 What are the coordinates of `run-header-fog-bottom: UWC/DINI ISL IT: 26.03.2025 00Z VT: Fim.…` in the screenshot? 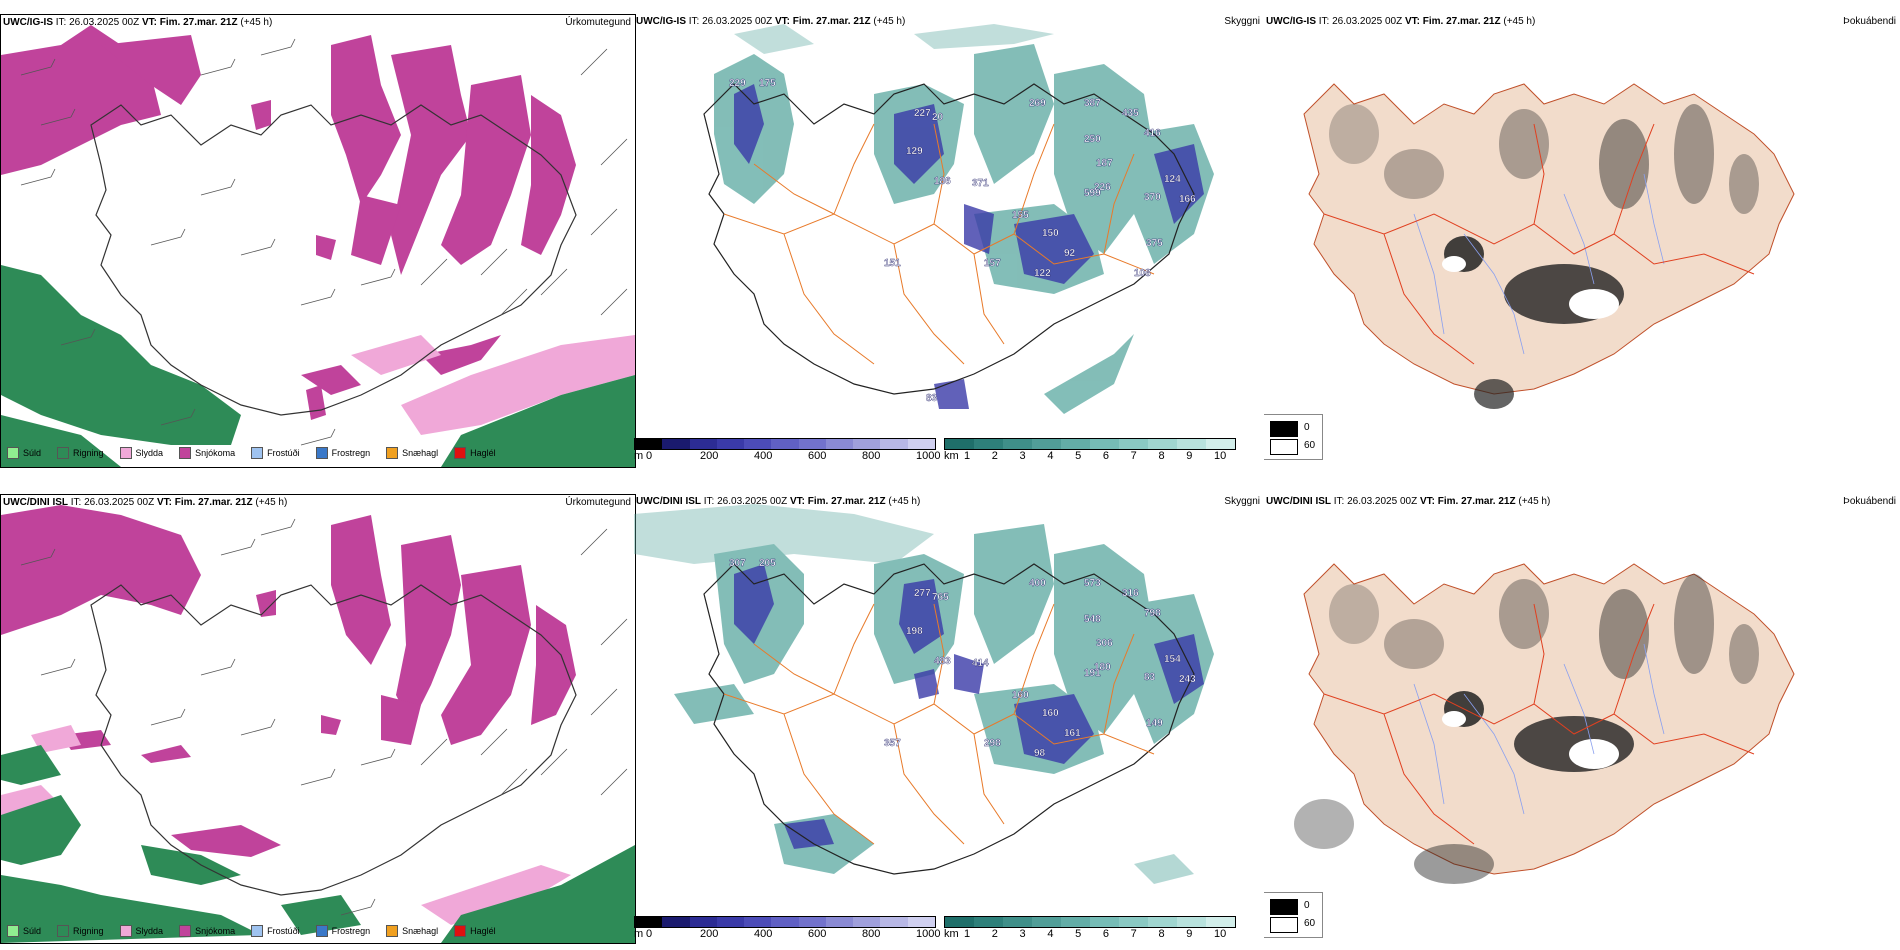 It's located at (1408, 501).